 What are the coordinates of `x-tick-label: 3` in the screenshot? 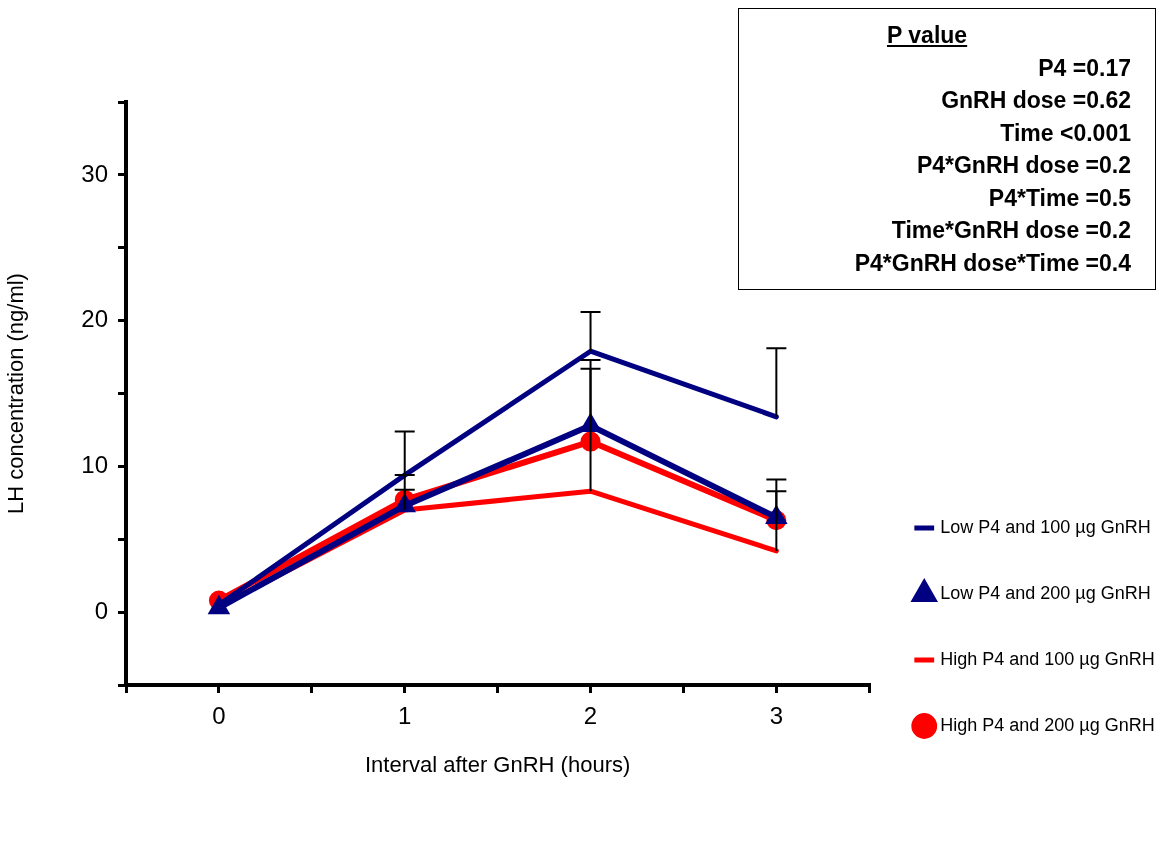 It's located at (776, 716).